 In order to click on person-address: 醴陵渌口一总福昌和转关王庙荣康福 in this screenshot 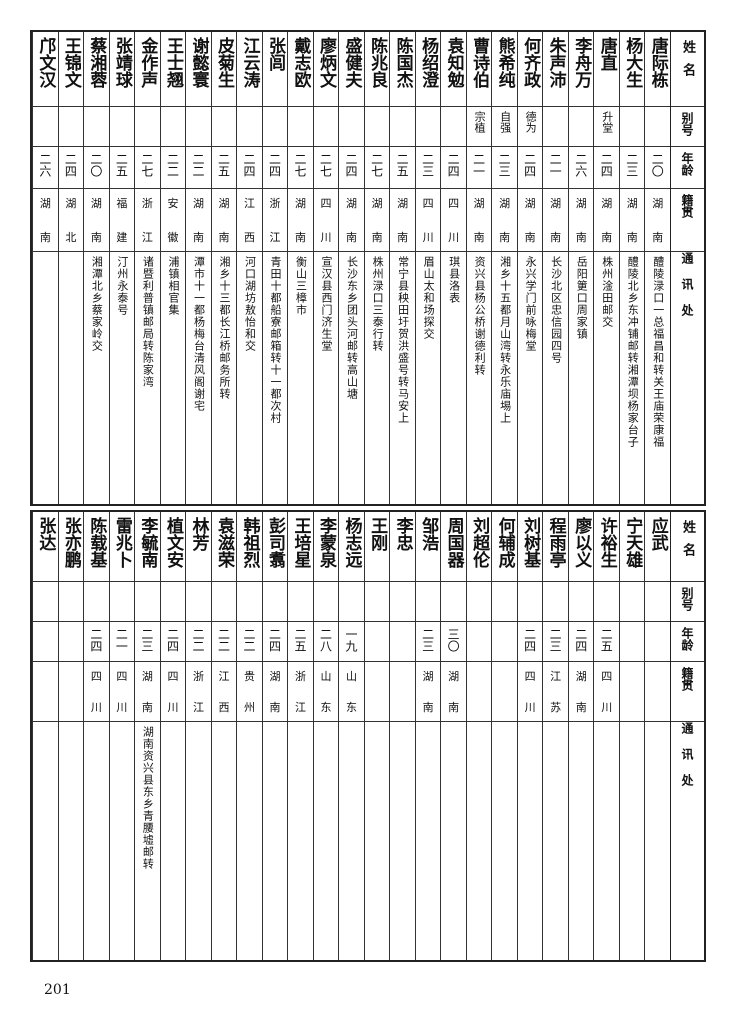, I will do `click(658, 352)`.